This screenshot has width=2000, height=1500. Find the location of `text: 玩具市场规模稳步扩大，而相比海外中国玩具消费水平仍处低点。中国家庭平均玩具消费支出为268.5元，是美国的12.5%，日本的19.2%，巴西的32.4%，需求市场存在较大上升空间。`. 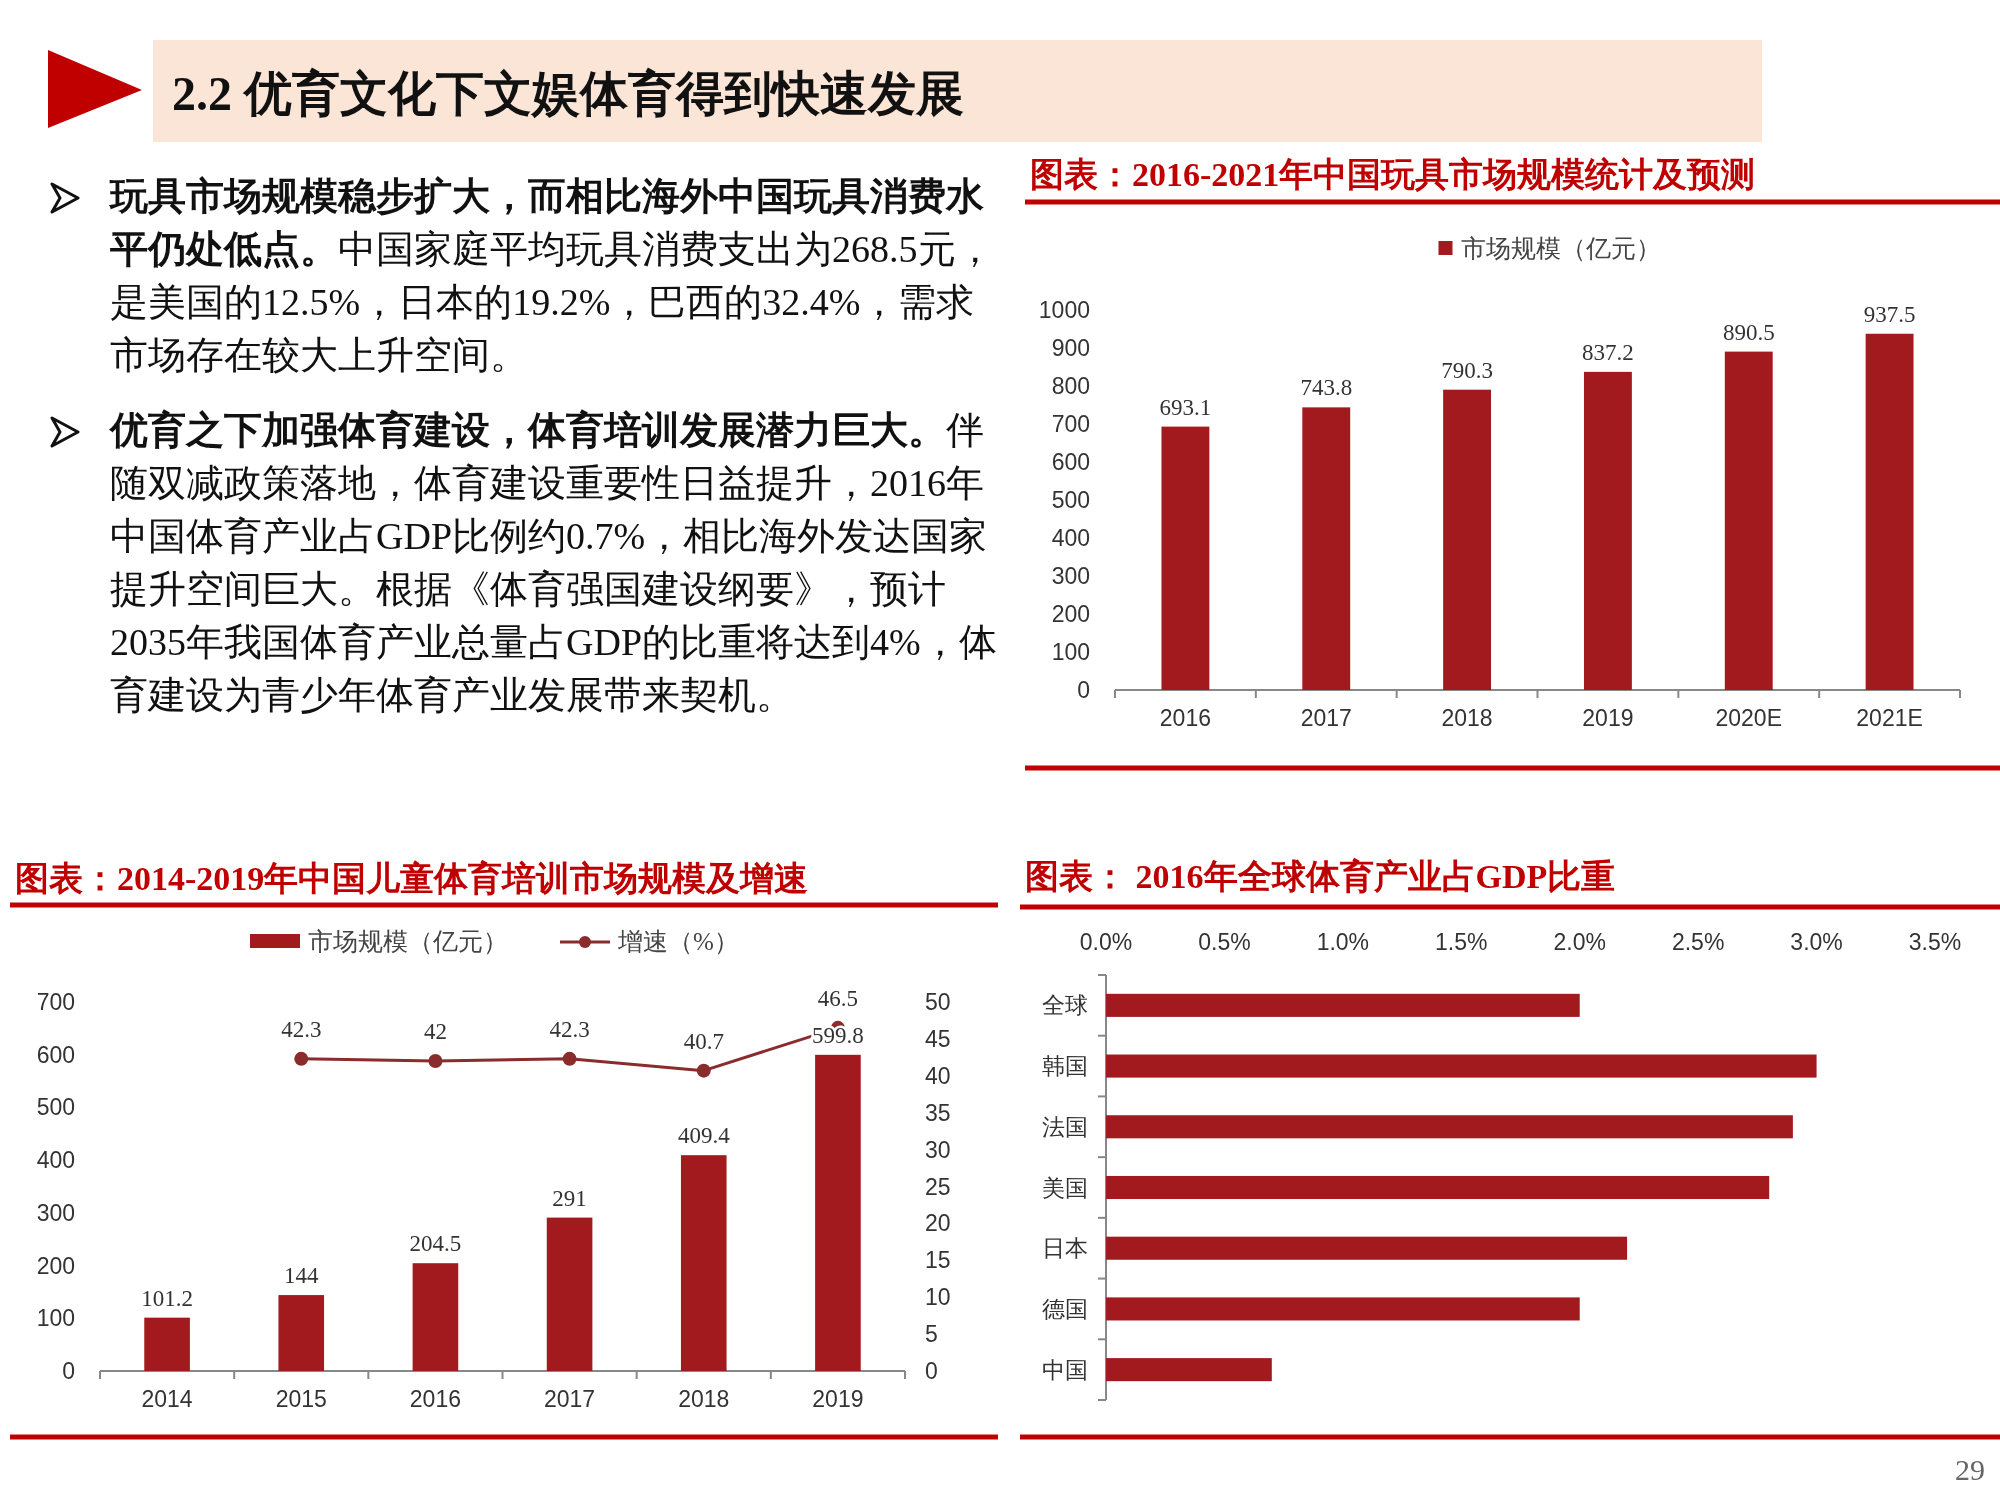

text: 玩具市场规模稳步扩大，而相比海外中国玩具消费水平仍处低点。中国家庭平均玩具消费支出为268.5元，是美国的12.5%，日本的19.2%，巴西的32.4%，需求市场存在较大上升空间。 is located at coordinates (551, 276).